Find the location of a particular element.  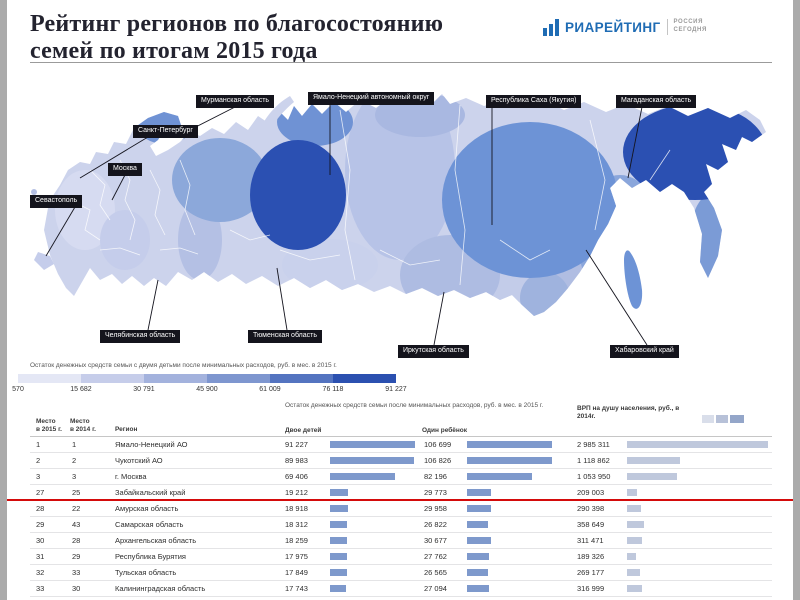

two-children-value: 89 983 is located at coordinates (296, 460).